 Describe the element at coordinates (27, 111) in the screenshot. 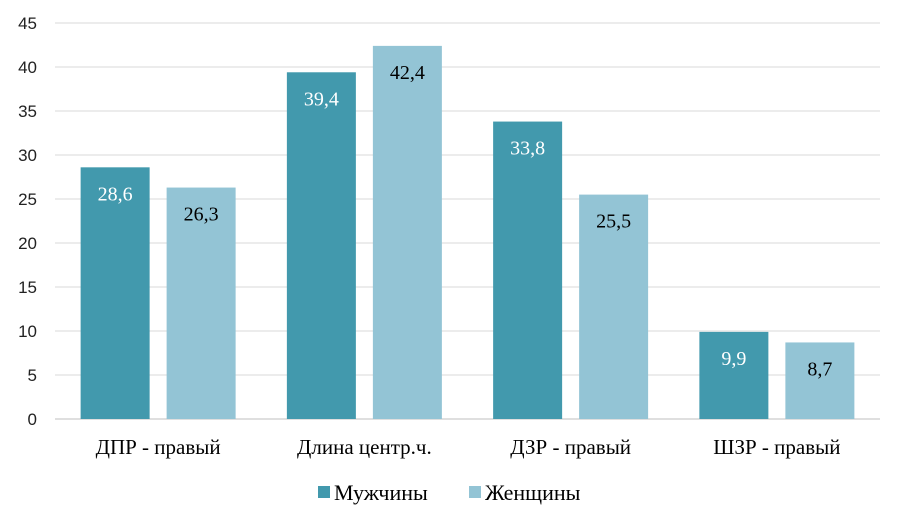

I see `y-tick-label: 35` at that location.